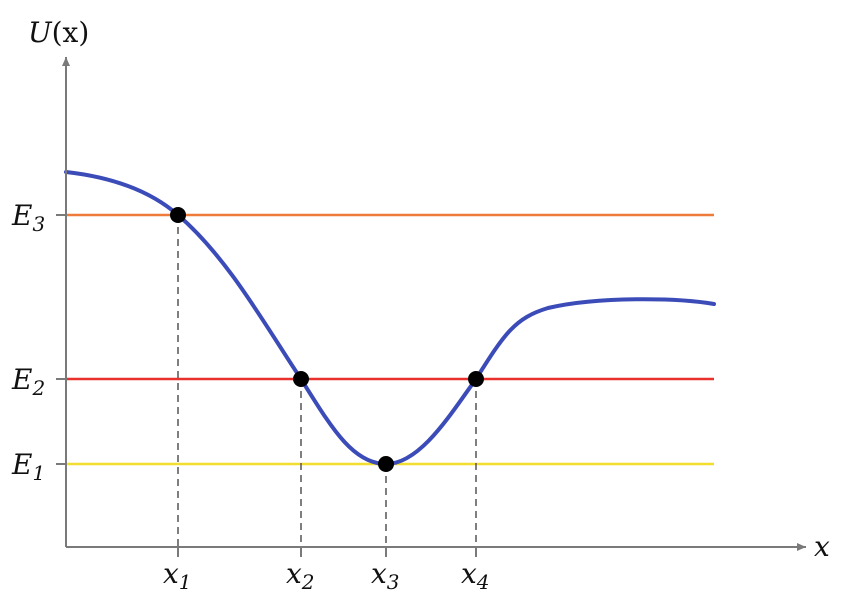 This screenshot has height=605, width=848. I want to click on x-axis-label: x, so click(822, 546).